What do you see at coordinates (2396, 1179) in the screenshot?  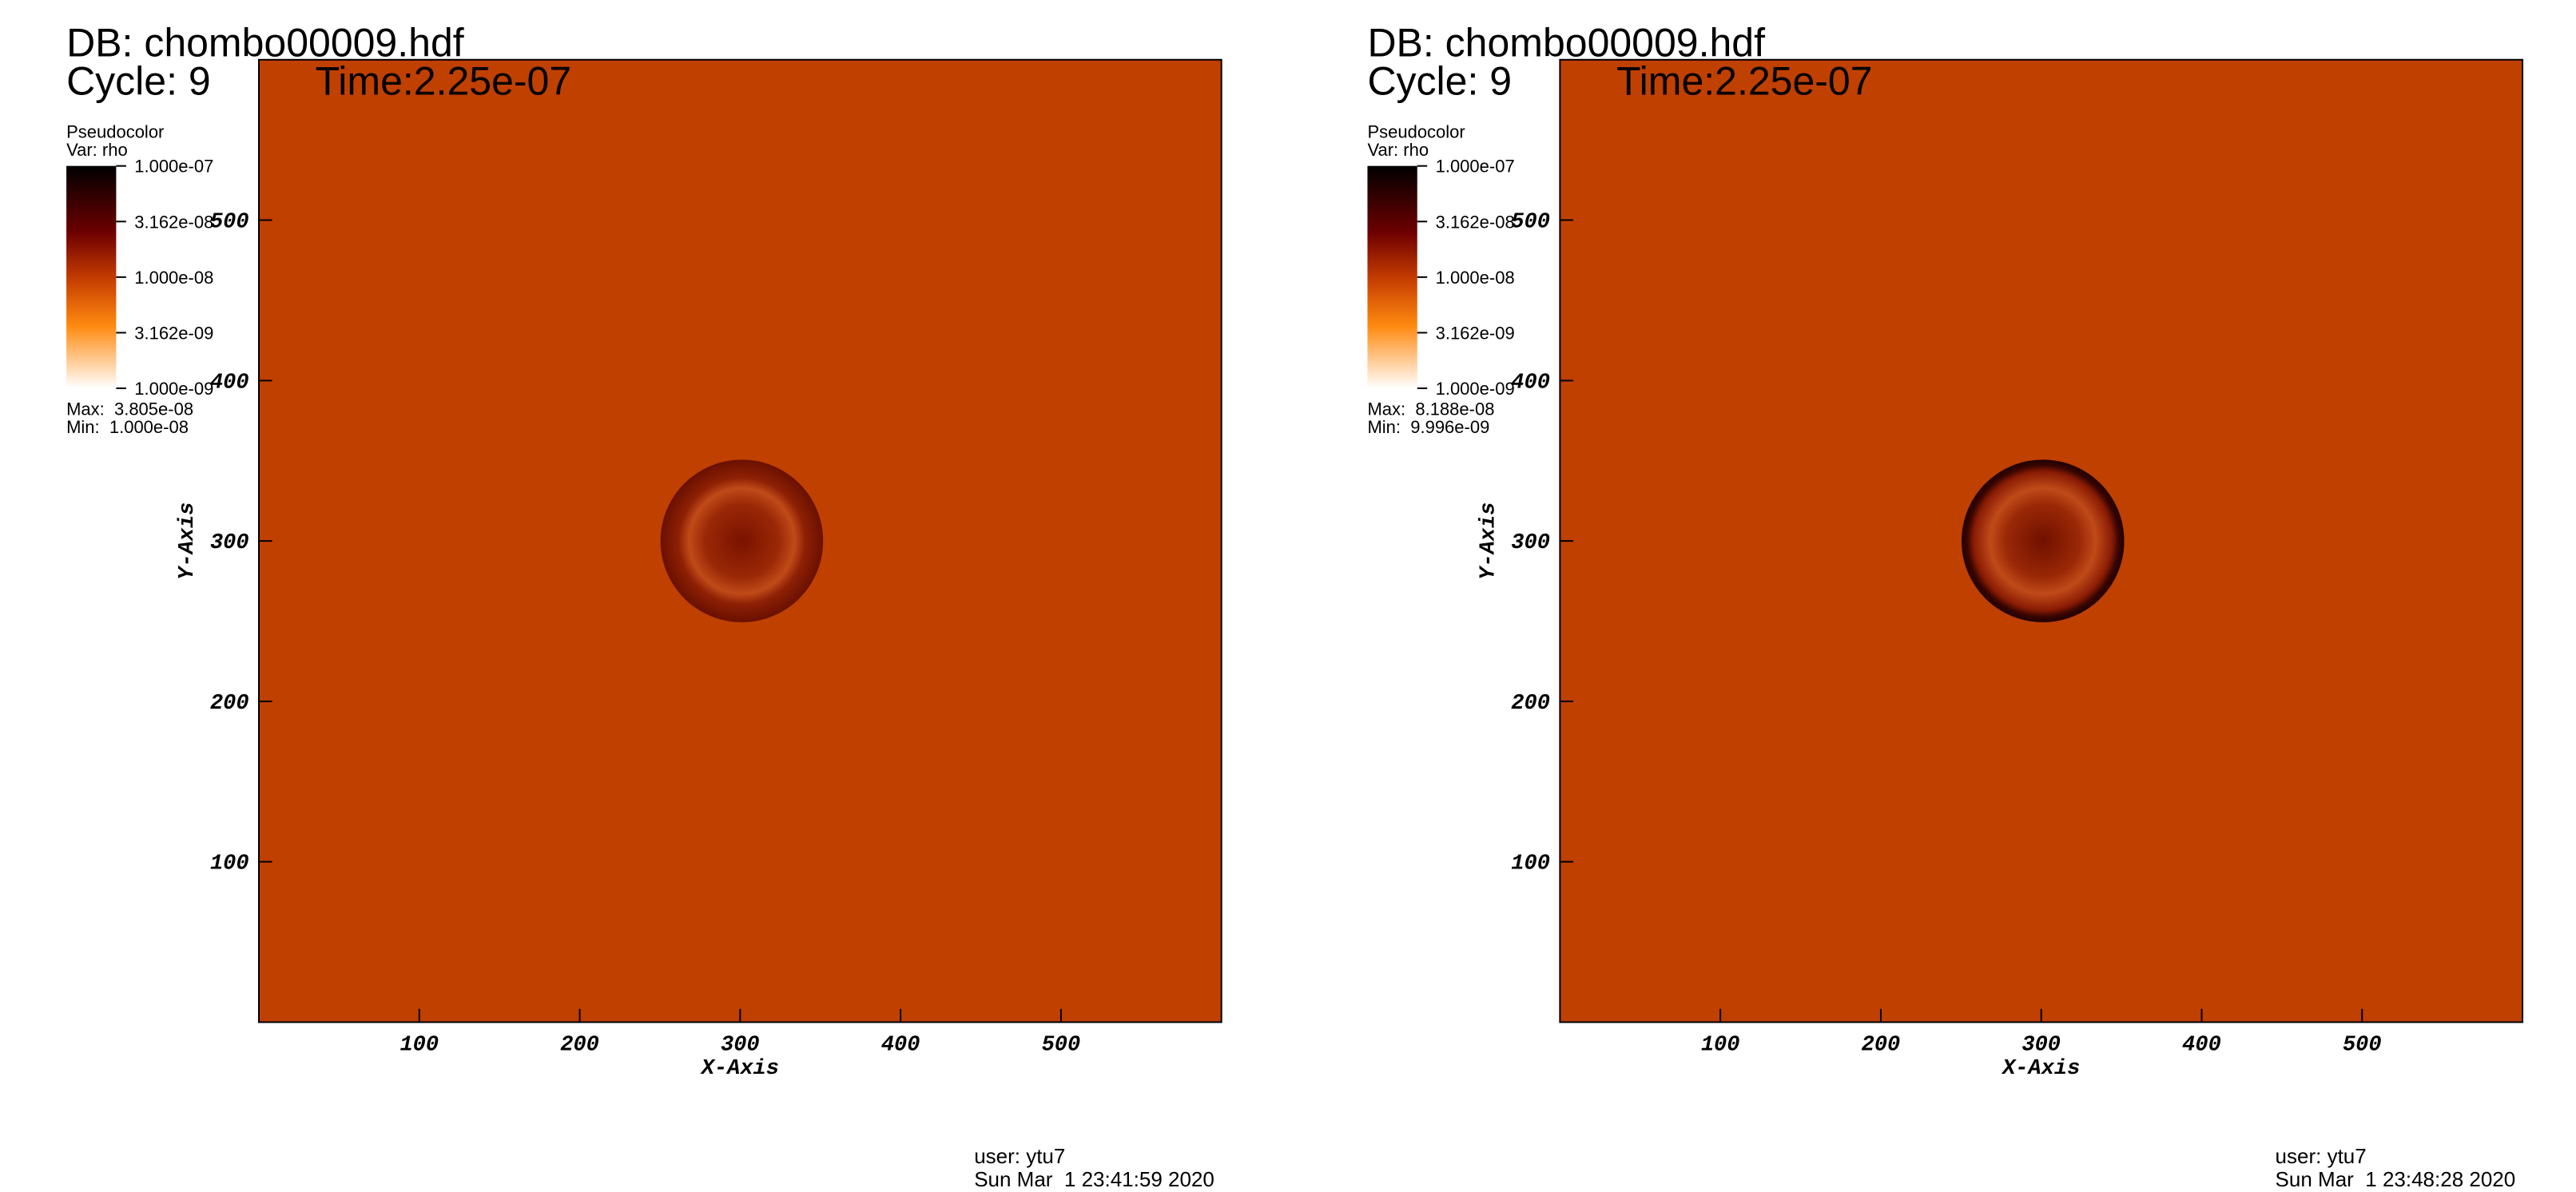 I see `date-label: Sun Mar 1 23:48:28 2020` at bounding box center [2396, 1179].